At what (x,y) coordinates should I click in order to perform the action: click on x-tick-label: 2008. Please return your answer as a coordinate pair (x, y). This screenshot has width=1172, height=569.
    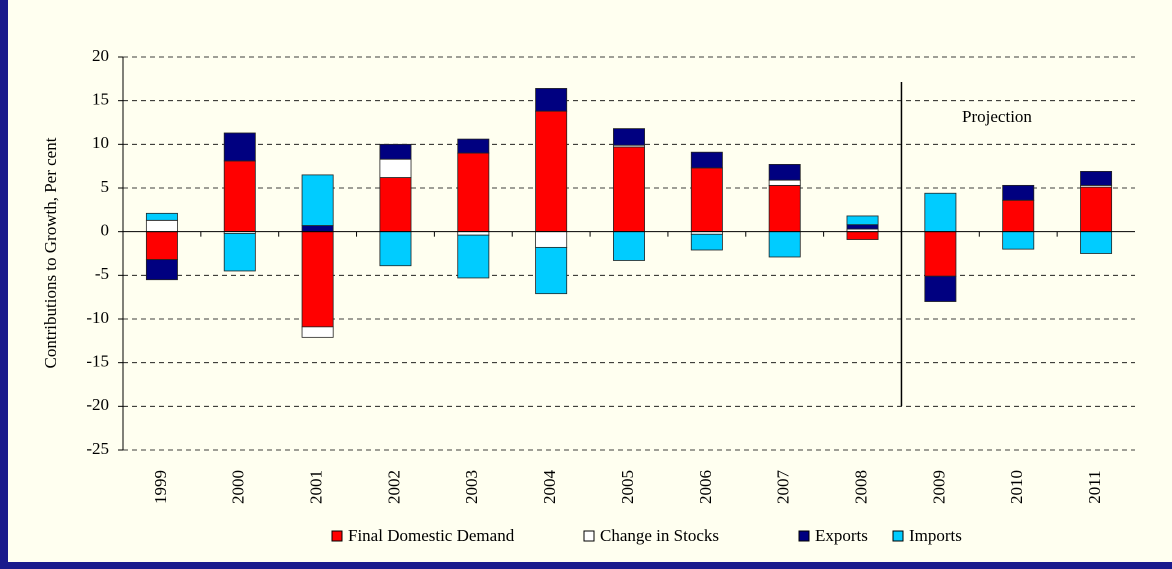
    Looking at the image, I should click on (860, 487).